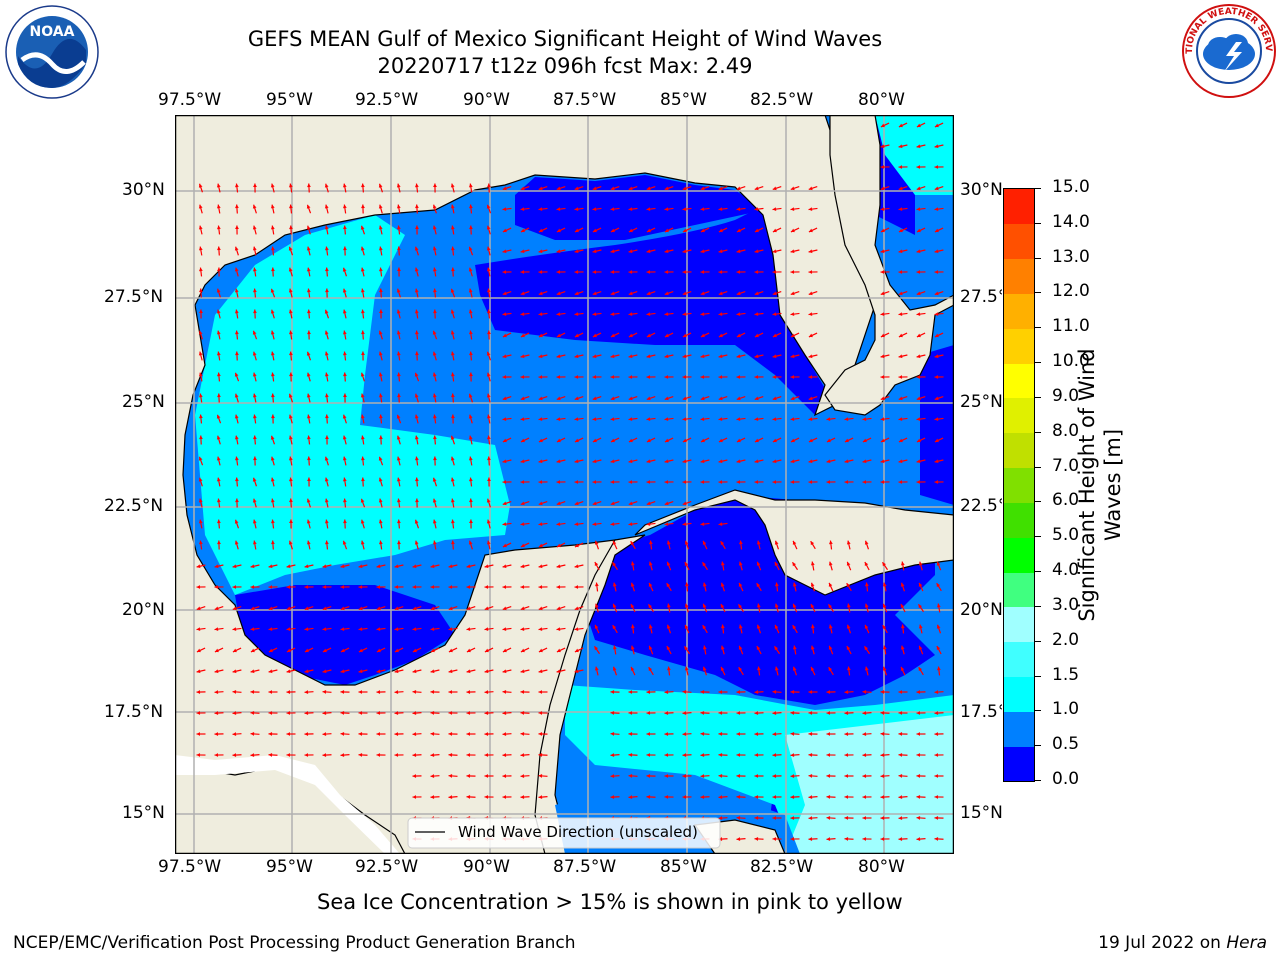 The width and height of the screenshot is (1280, 960). I want to click on colorbar-tick-label: 15.0, so click(1071, 187).